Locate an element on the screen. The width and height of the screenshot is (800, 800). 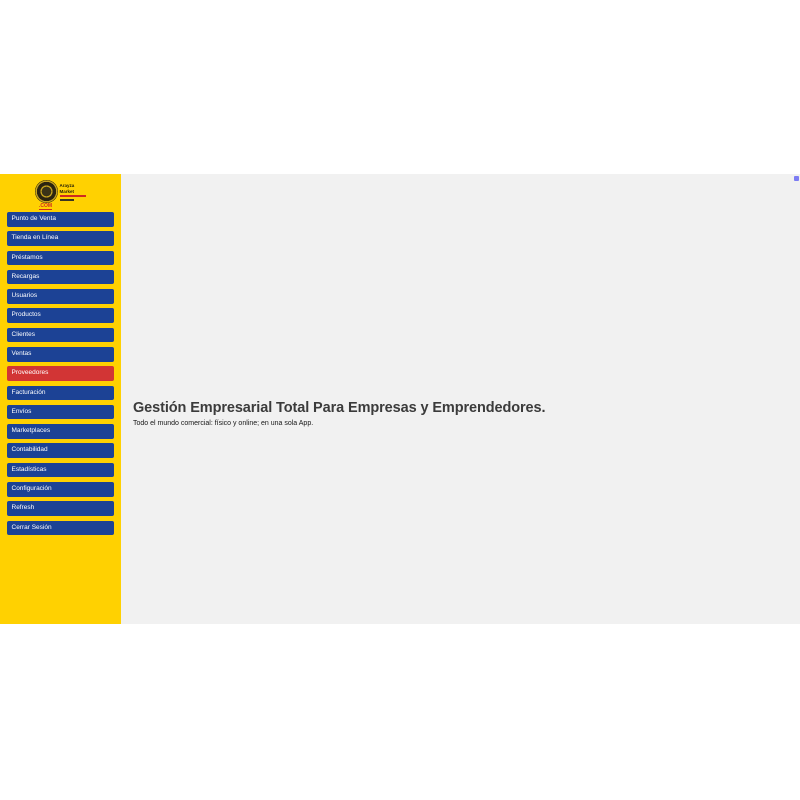
brand-red-bar is located at coordinates (72, 195).